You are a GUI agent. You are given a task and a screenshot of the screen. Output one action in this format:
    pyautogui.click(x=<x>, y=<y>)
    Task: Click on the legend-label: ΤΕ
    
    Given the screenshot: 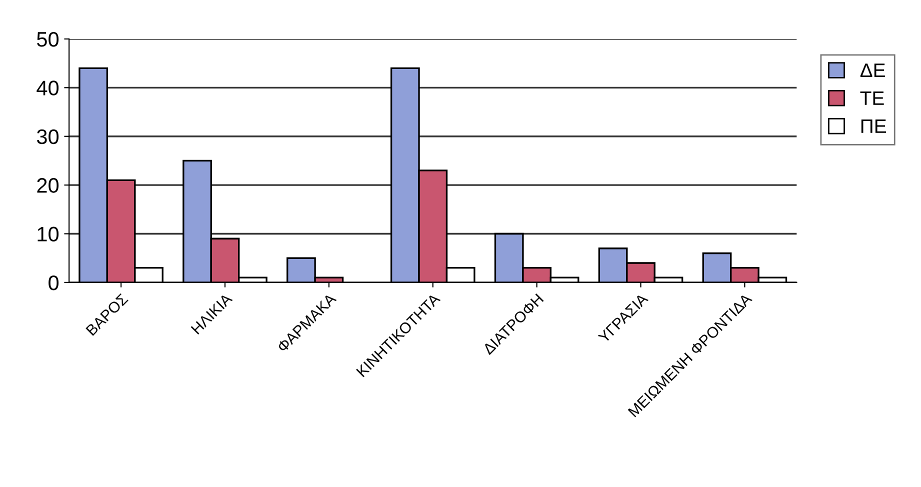 What is the action you would take?
    pyautogui.click(x=872, y=98)
    